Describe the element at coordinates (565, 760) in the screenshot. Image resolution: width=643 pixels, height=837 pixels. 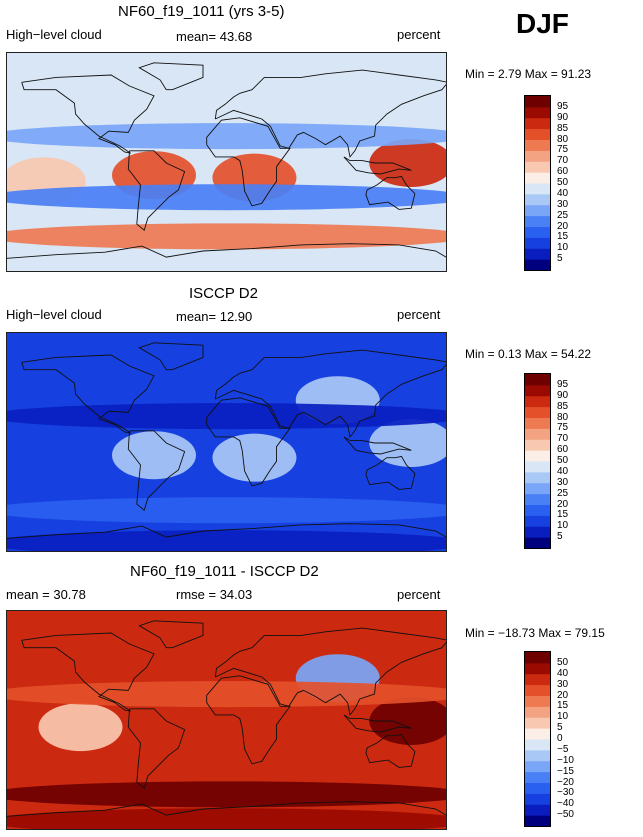
I see `colorbar-tick-label: −10` at that location.